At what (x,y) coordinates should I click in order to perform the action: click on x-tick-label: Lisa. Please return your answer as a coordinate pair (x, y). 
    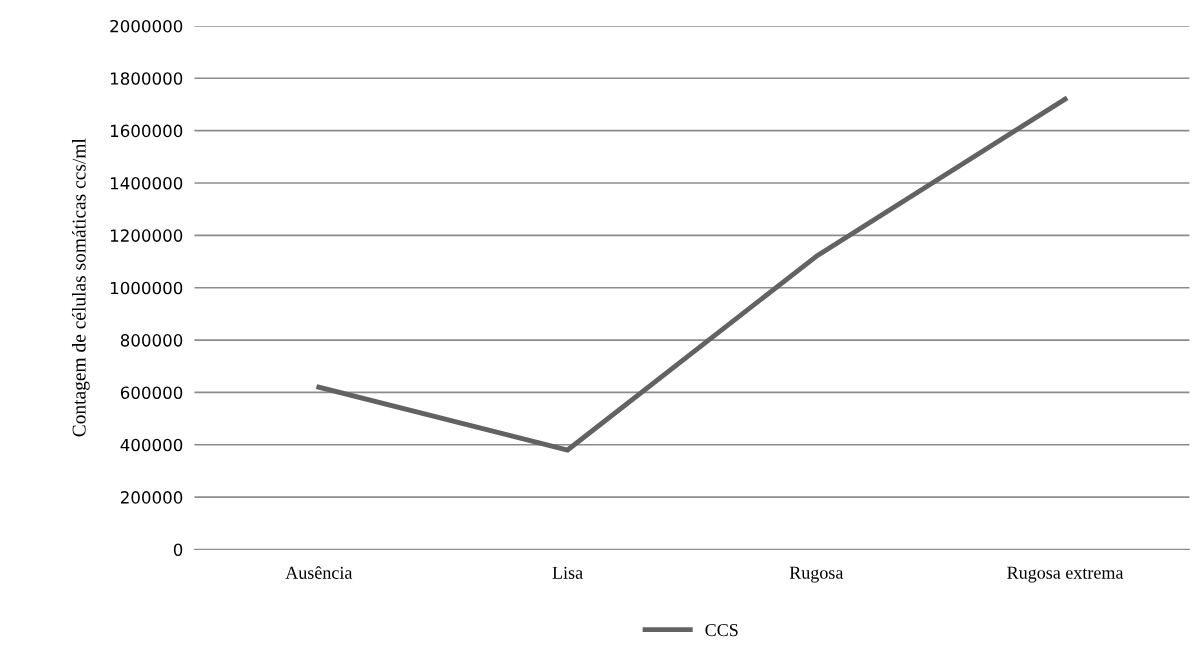
    Looking at the image, I should click on (567, 572).